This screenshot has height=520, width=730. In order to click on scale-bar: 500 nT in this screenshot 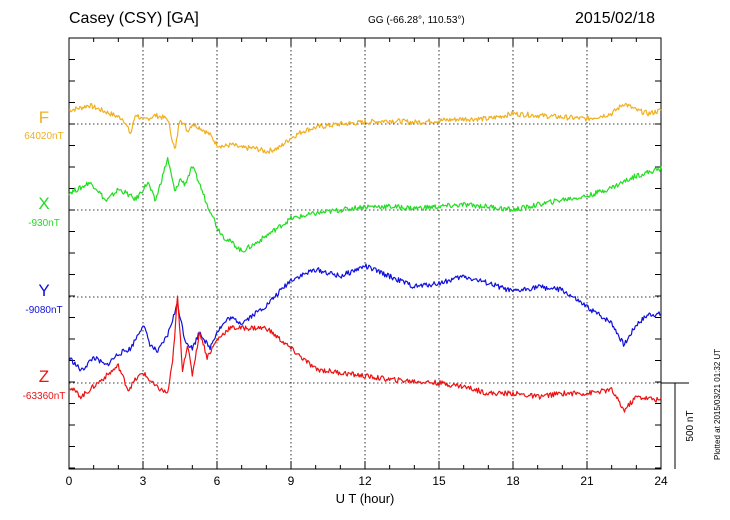, I will do `click(678, 425)`.